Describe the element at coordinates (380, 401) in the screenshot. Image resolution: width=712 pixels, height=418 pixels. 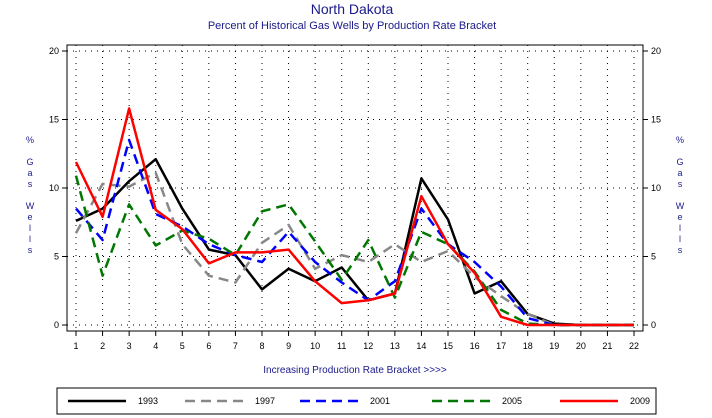
I see `legend-label-2001: 2001` at that location.